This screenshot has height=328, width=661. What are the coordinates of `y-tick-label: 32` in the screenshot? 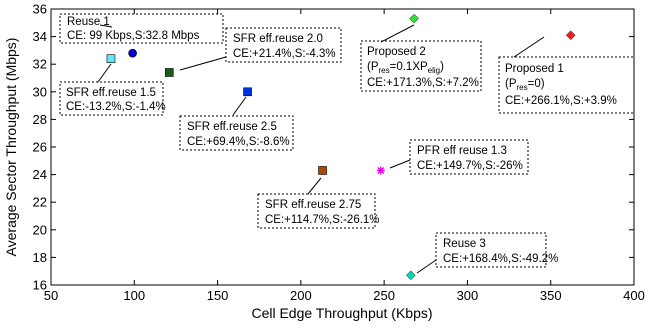 It's located at (40, 64).